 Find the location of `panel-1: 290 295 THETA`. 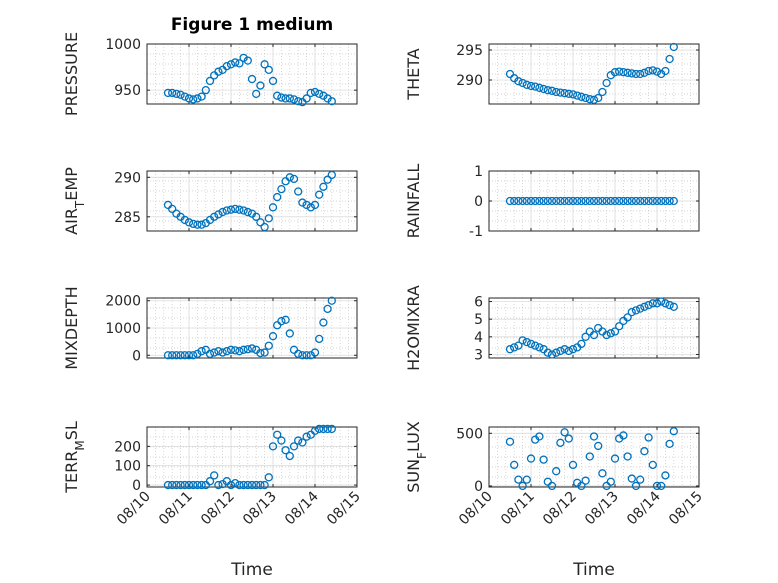

panel-1: 290 295 THETA is located at coordinates (552, 73).